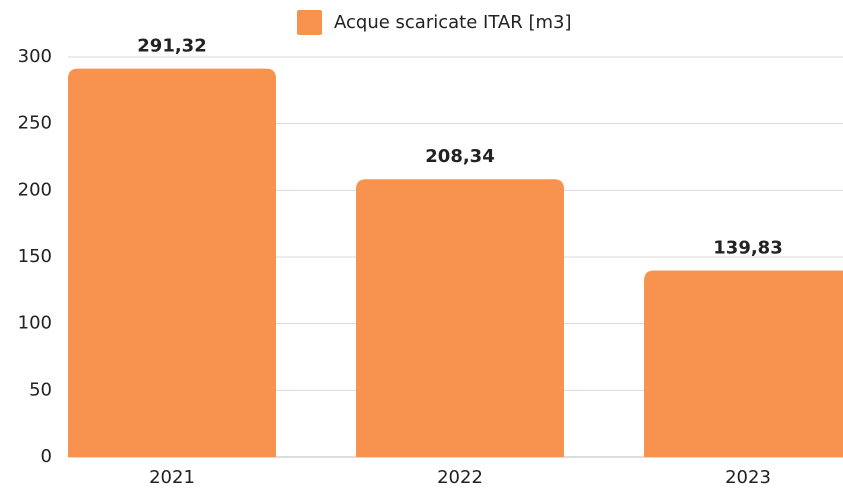  What do you see at coordinates (459, 156) in the screenshot?
I see `value-label: 208,34` at bounding box center [459, 156].